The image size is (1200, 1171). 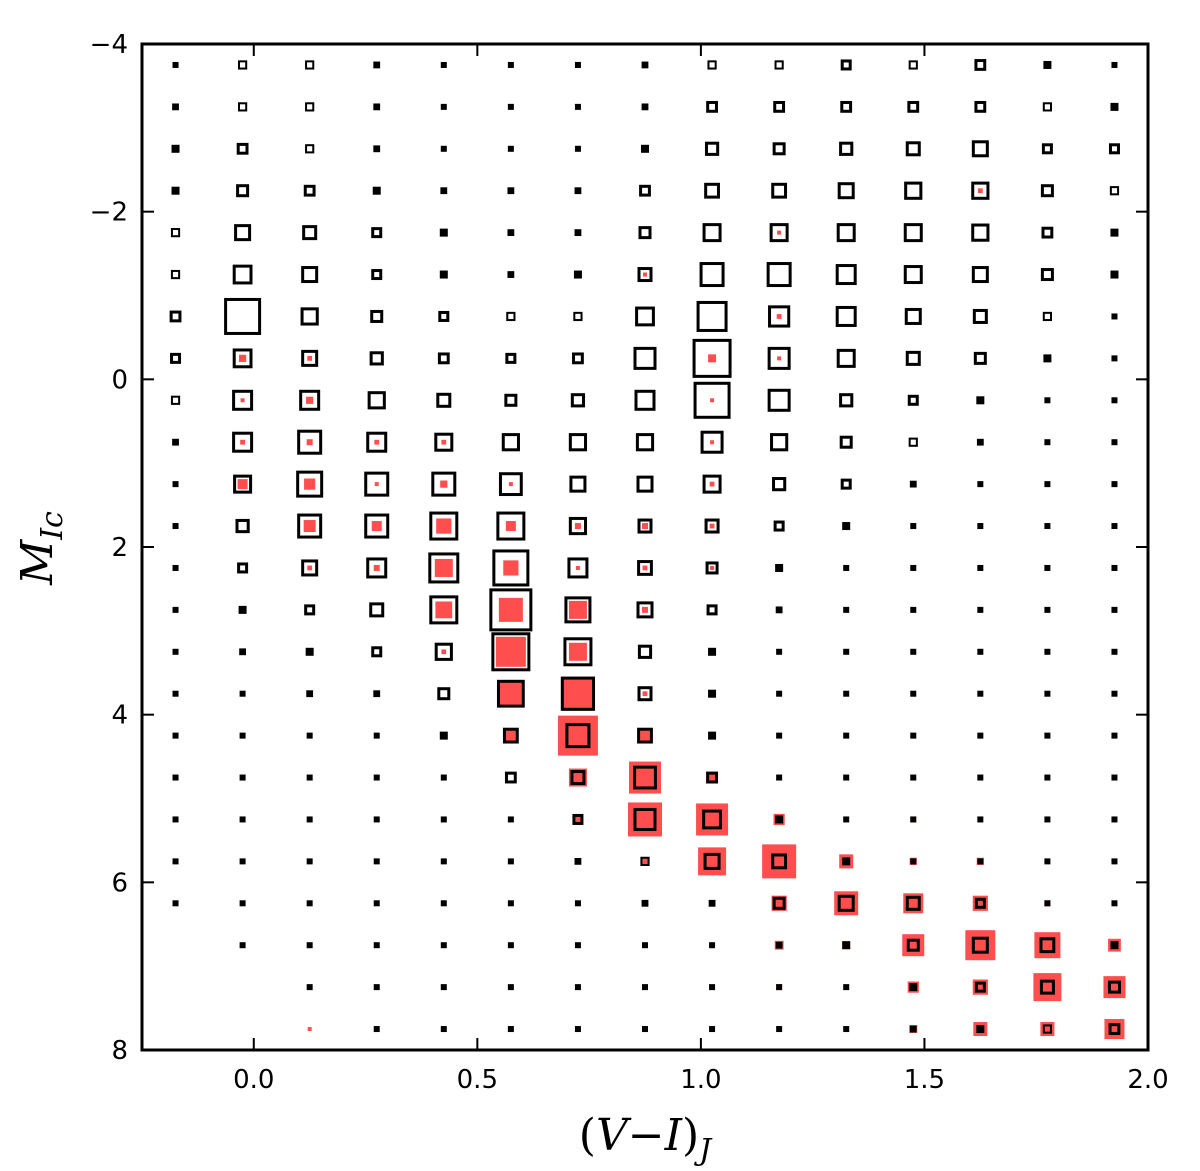 I want to click on y-tick-label: 4, so click(x=119, y=716).